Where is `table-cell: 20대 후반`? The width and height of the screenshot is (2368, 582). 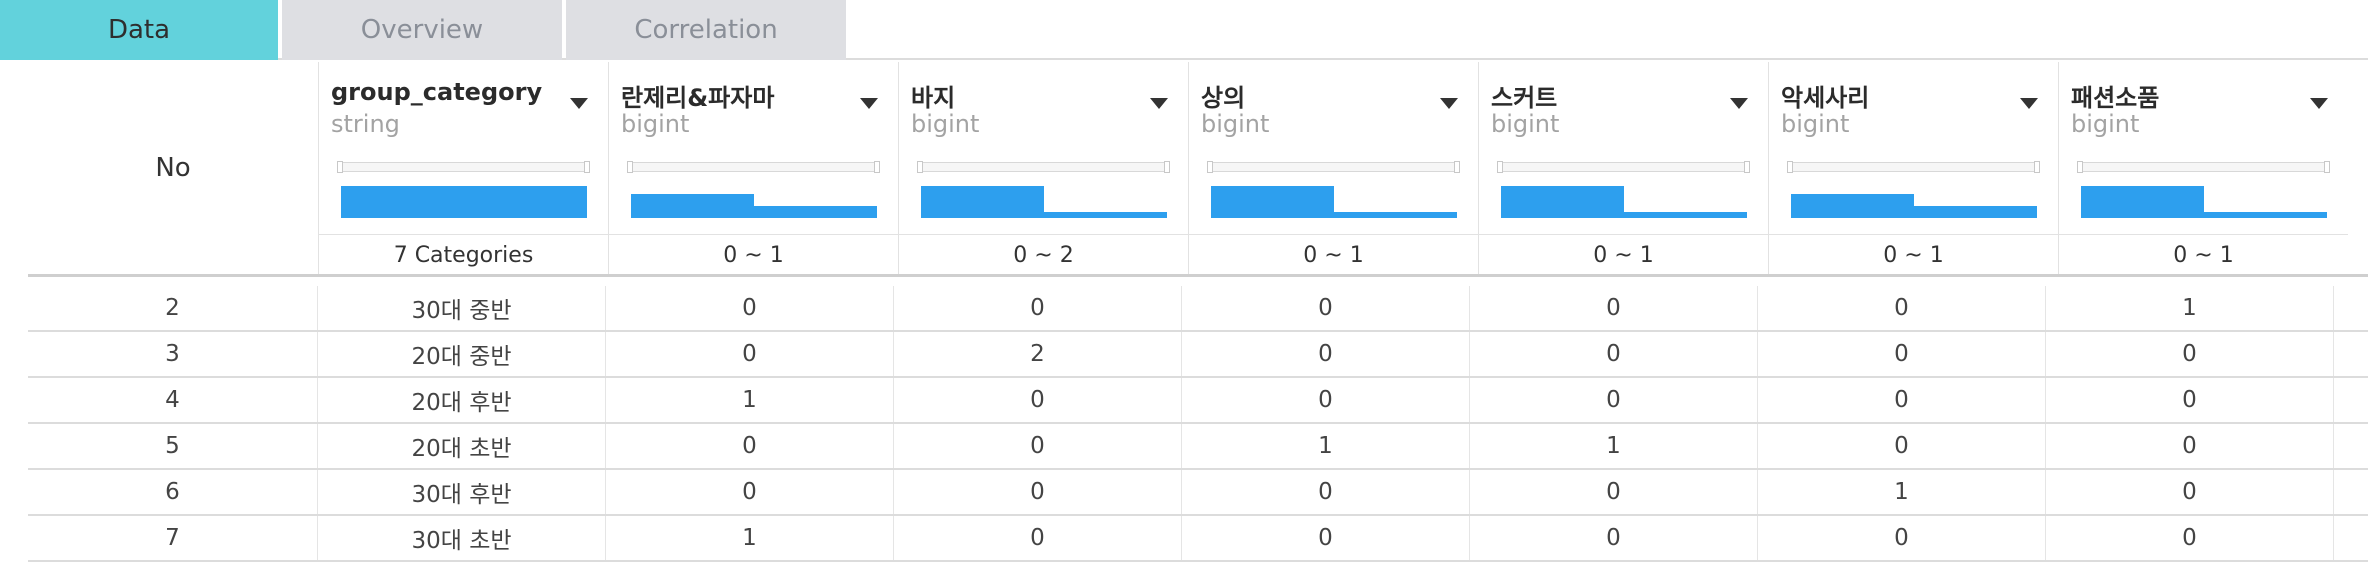 table-cell: 20대 후반 is located at coordinates (462, 400).